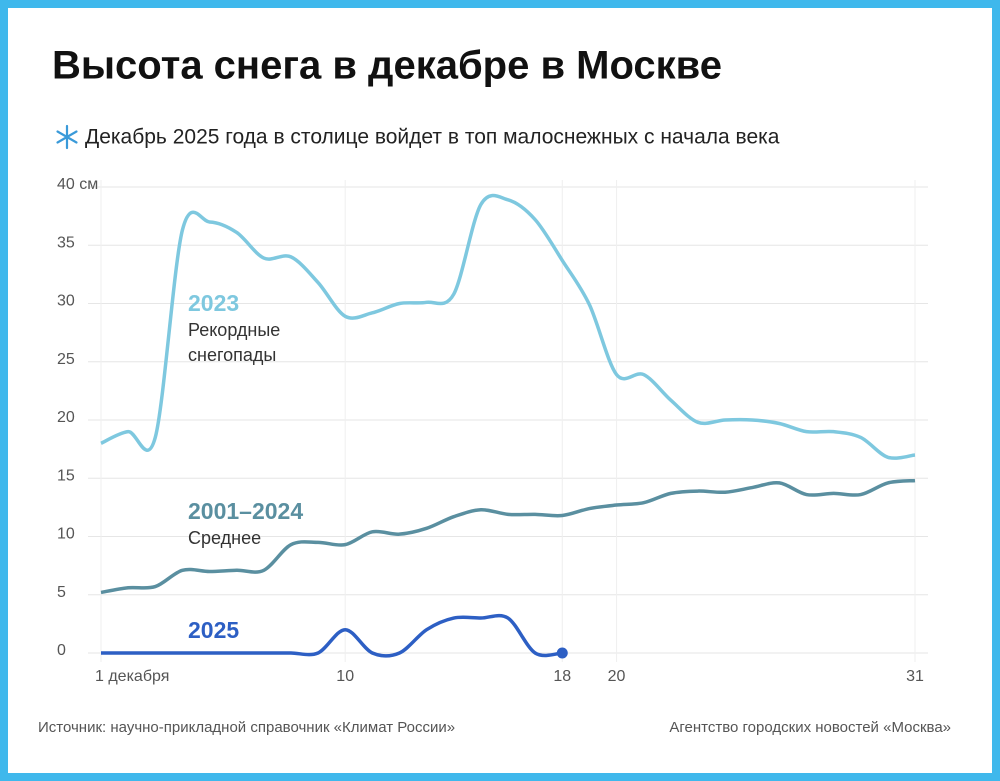 The image size is (1000, 781). Describe the element at coordinates (213, 630) in the screenshot. I see `series-label: 2025` at that location.